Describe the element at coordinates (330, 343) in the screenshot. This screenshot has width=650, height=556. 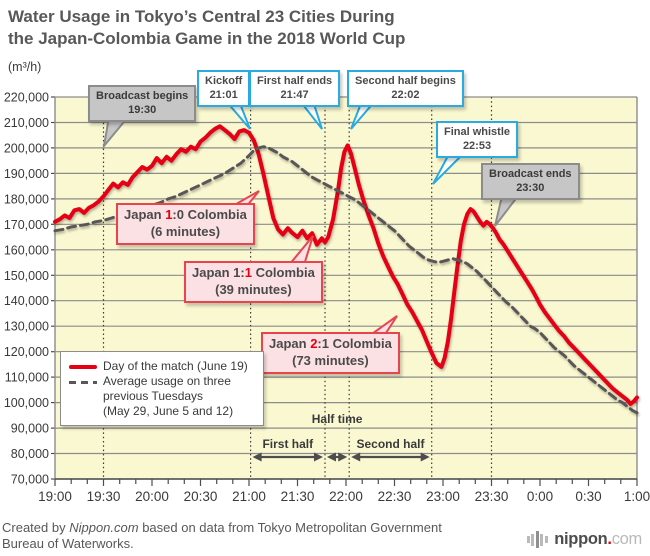
I see `goal-score-line: Japan 2:1 Colombia` at that location.